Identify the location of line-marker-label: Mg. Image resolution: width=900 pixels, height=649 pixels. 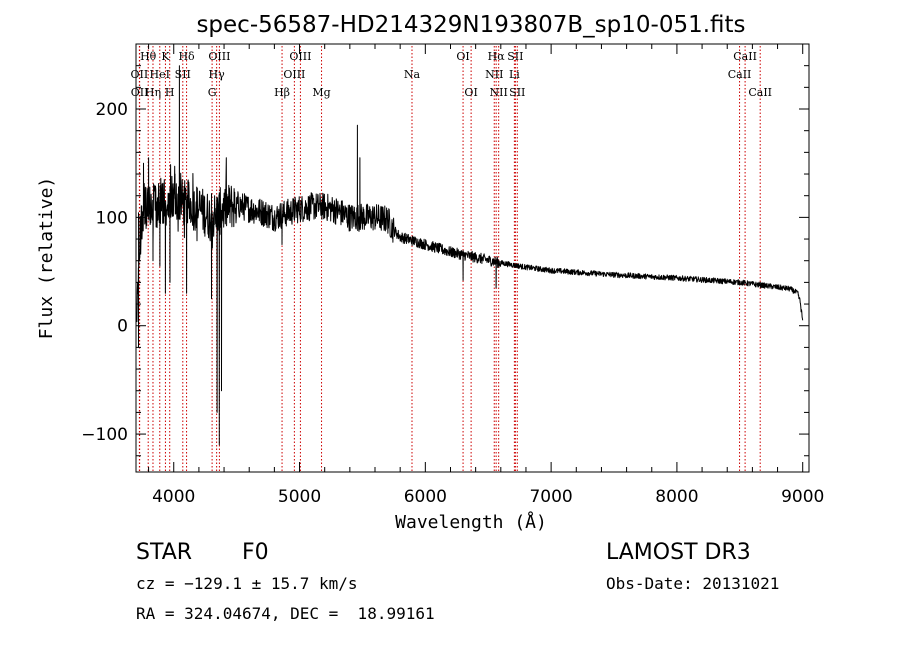
(321, 92).